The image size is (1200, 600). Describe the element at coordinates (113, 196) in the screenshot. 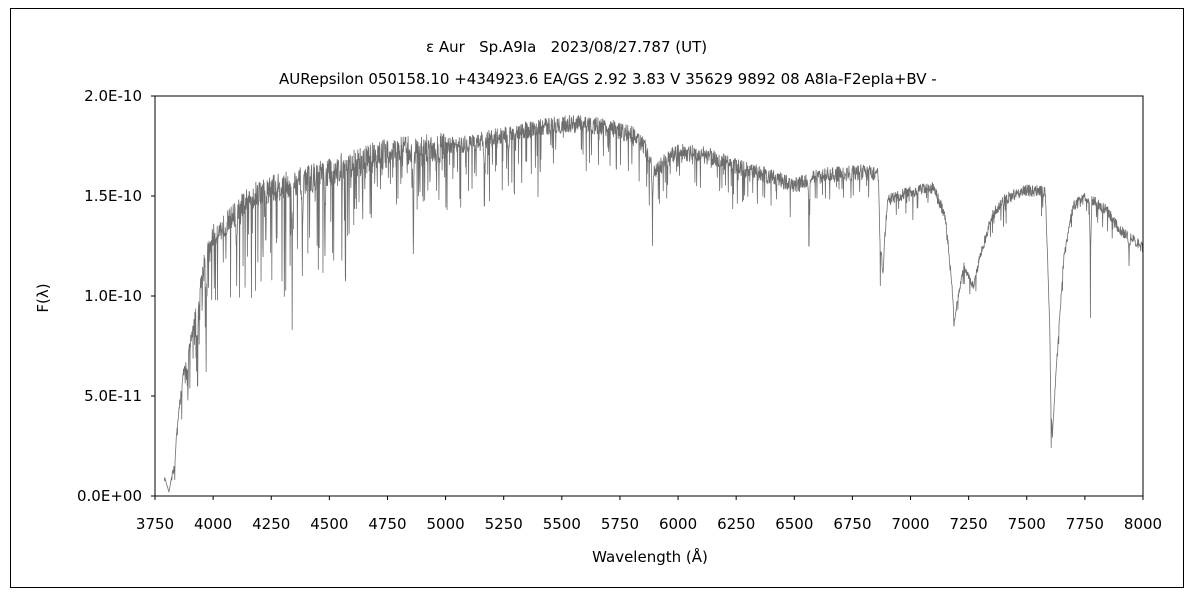

I see `y-tick-label: 1.5E-10` at that location.